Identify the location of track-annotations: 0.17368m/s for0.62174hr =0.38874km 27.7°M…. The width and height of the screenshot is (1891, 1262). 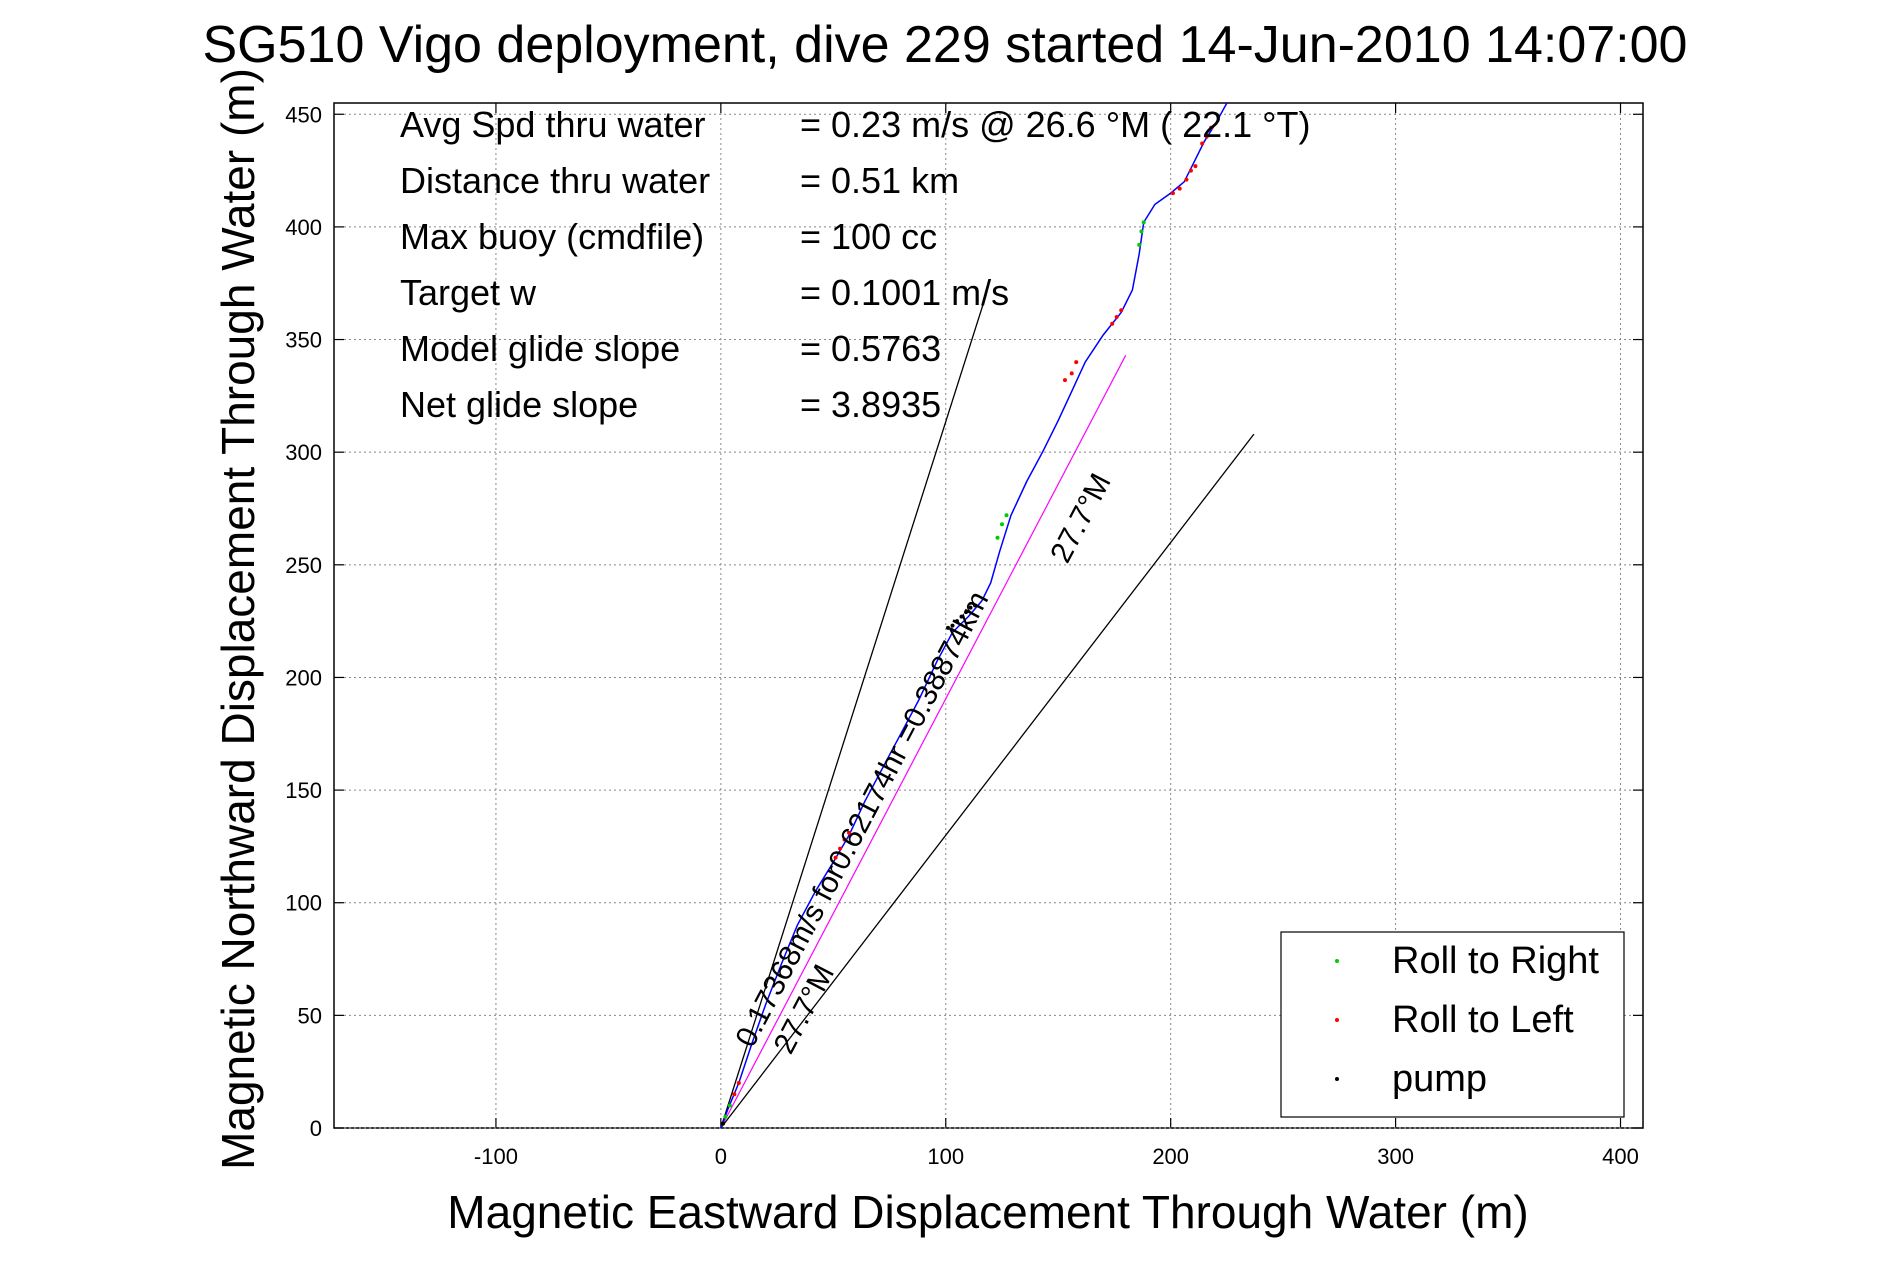
(923, 763).